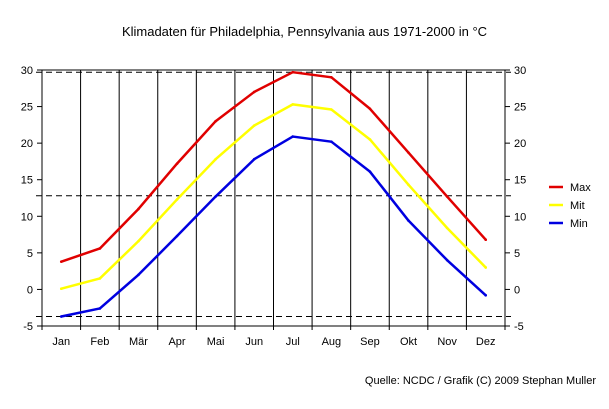  What do you see at coordinates (27, 217) in the screenshot?
I see `y-tick-label-left: 10` at bounding box center [27, 217].